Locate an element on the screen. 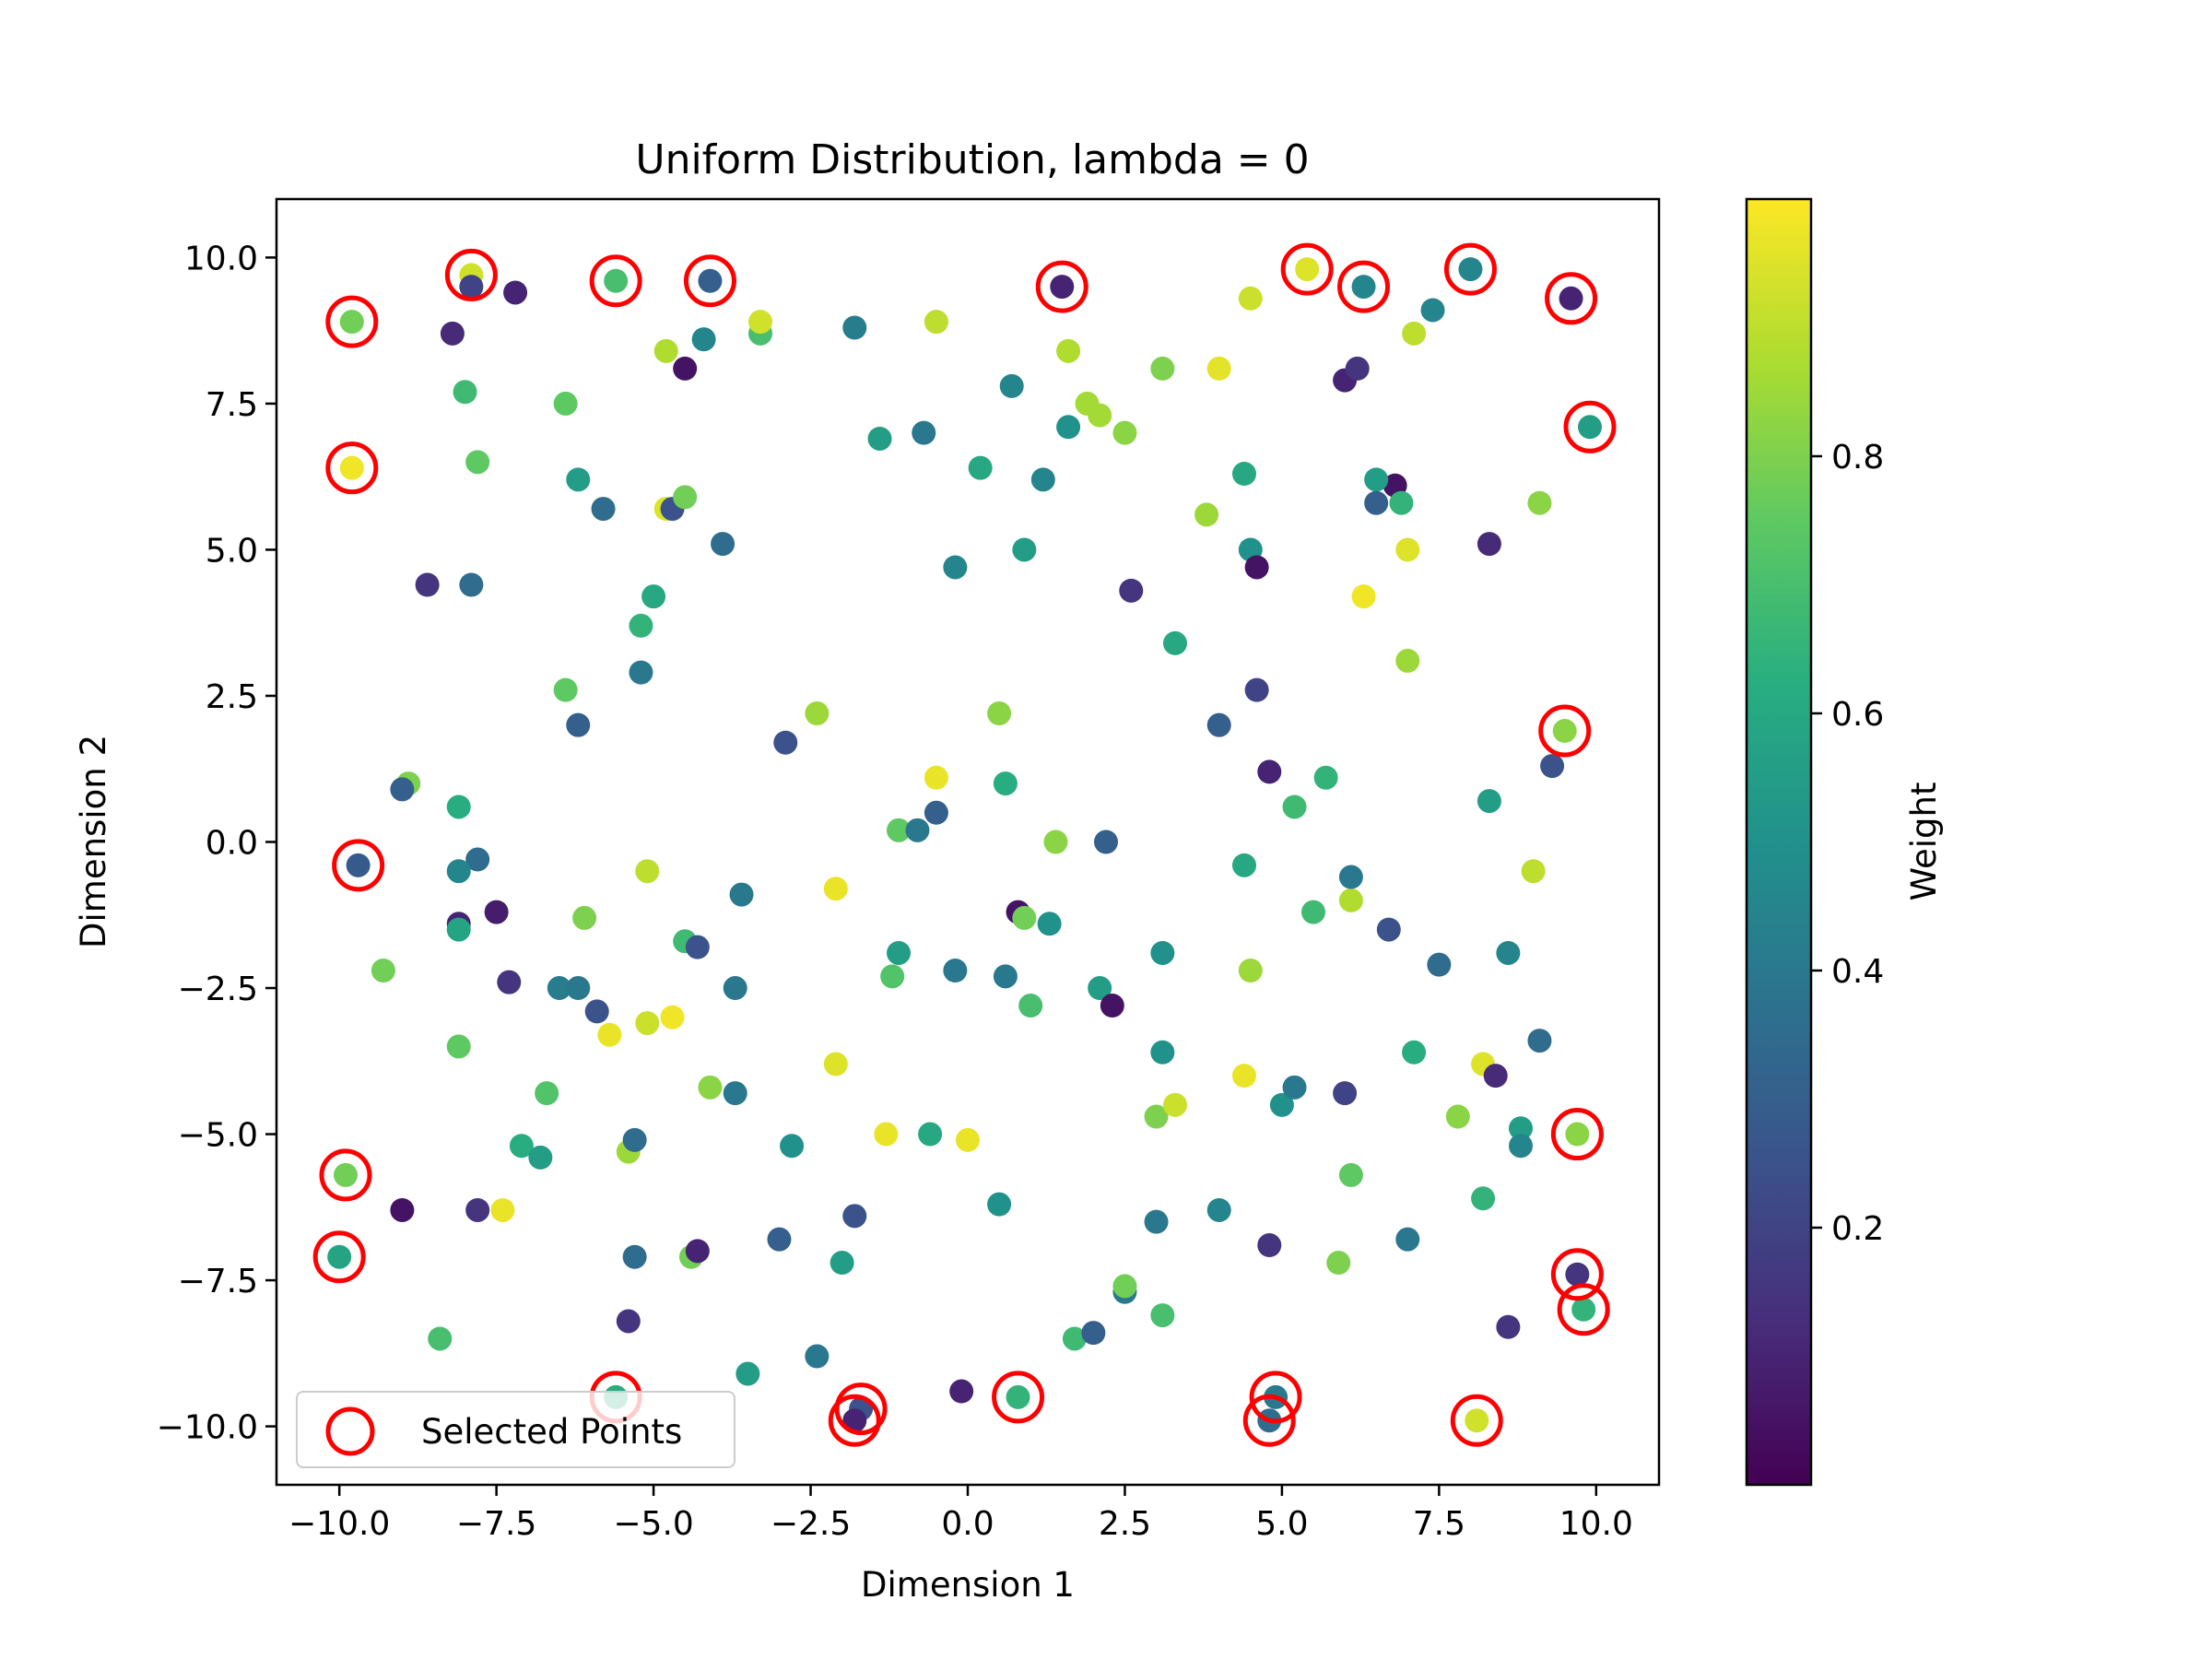 The width and height of the screenshot is (2212, 1659). x-tick-label: 5.0 is located at coordinates (1281, 1524).